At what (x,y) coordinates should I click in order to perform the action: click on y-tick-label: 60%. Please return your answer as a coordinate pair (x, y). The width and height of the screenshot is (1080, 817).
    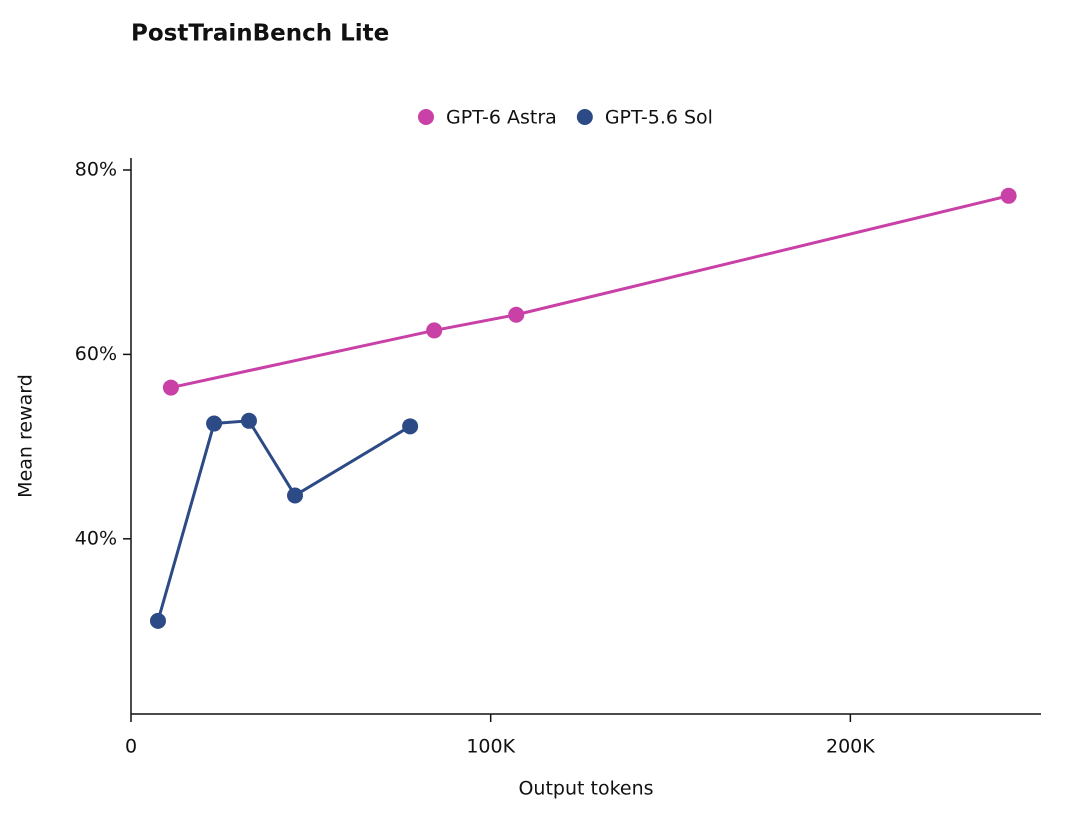
    Looking at the image, I should click on (96, 354).